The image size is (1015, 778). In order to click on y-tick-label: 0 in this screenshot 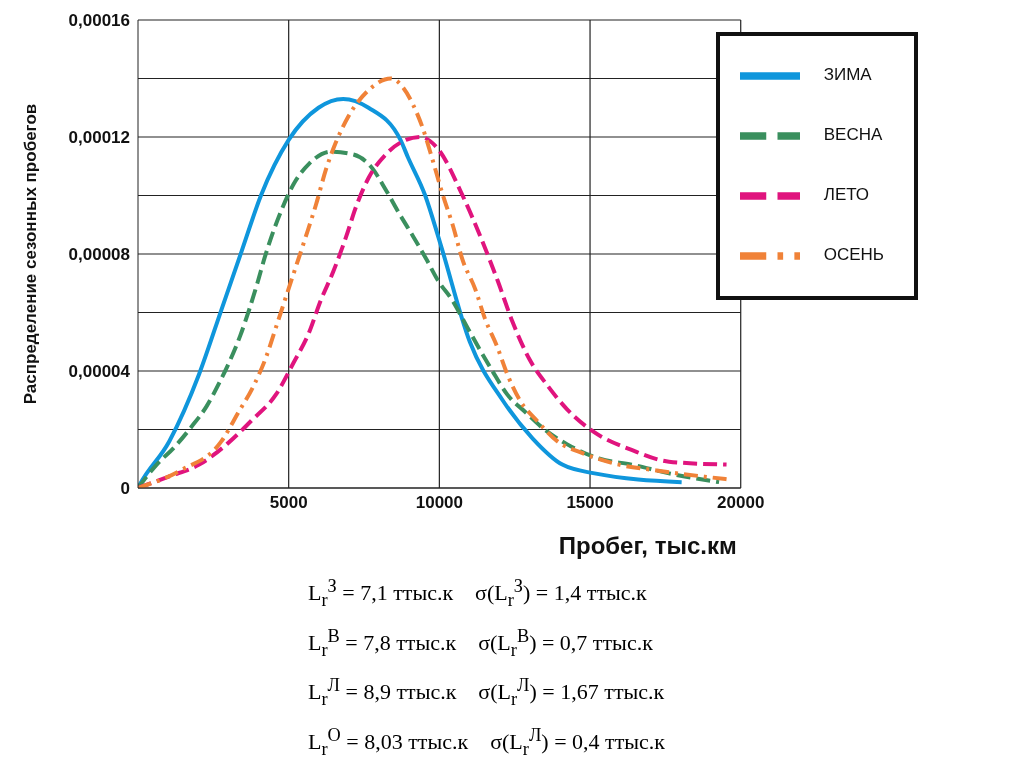, I will do `click(125, 489)`.